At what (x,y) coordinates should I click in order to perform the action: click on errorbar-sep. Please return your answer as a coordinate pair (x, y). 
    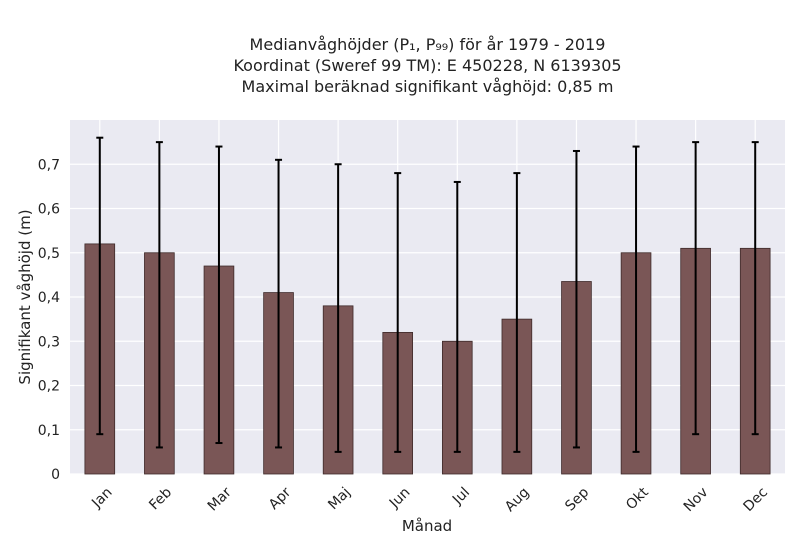
    Looking at the image, I should click on (576, 299).